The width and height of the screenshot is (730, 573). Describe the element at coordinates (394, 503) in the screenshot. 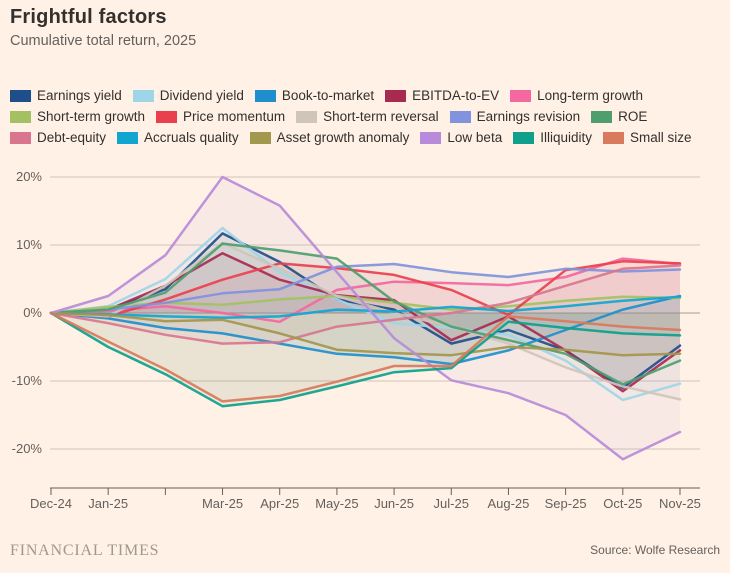

I see `x-tick-label-jun-25: Jun-25` at that location.